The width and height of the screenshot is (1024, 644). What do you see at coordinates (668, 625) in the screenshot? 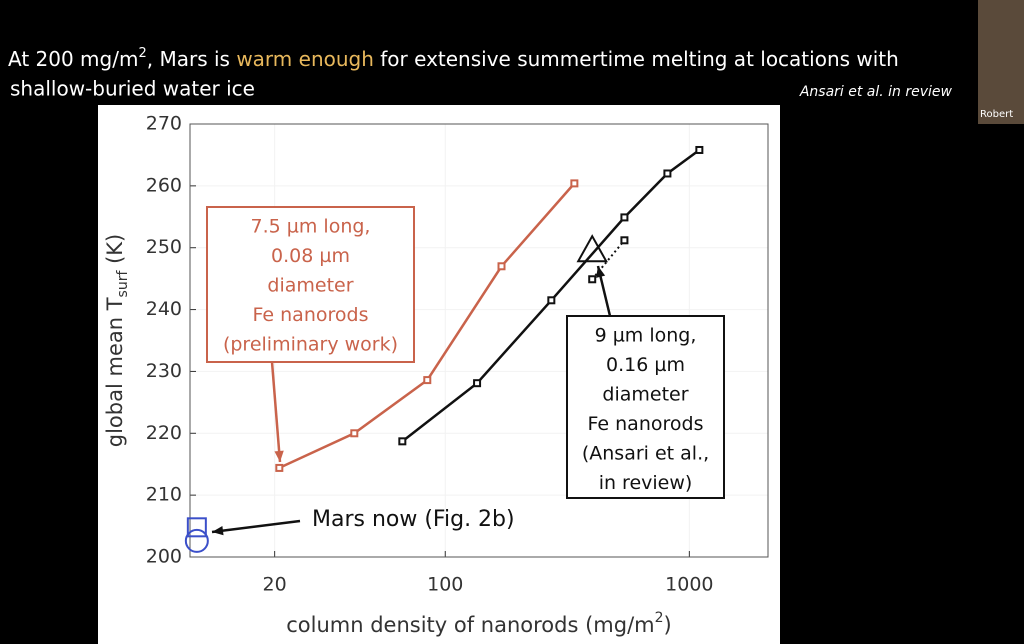
I see `x-label-part: )` at bounding box center [668, 625].